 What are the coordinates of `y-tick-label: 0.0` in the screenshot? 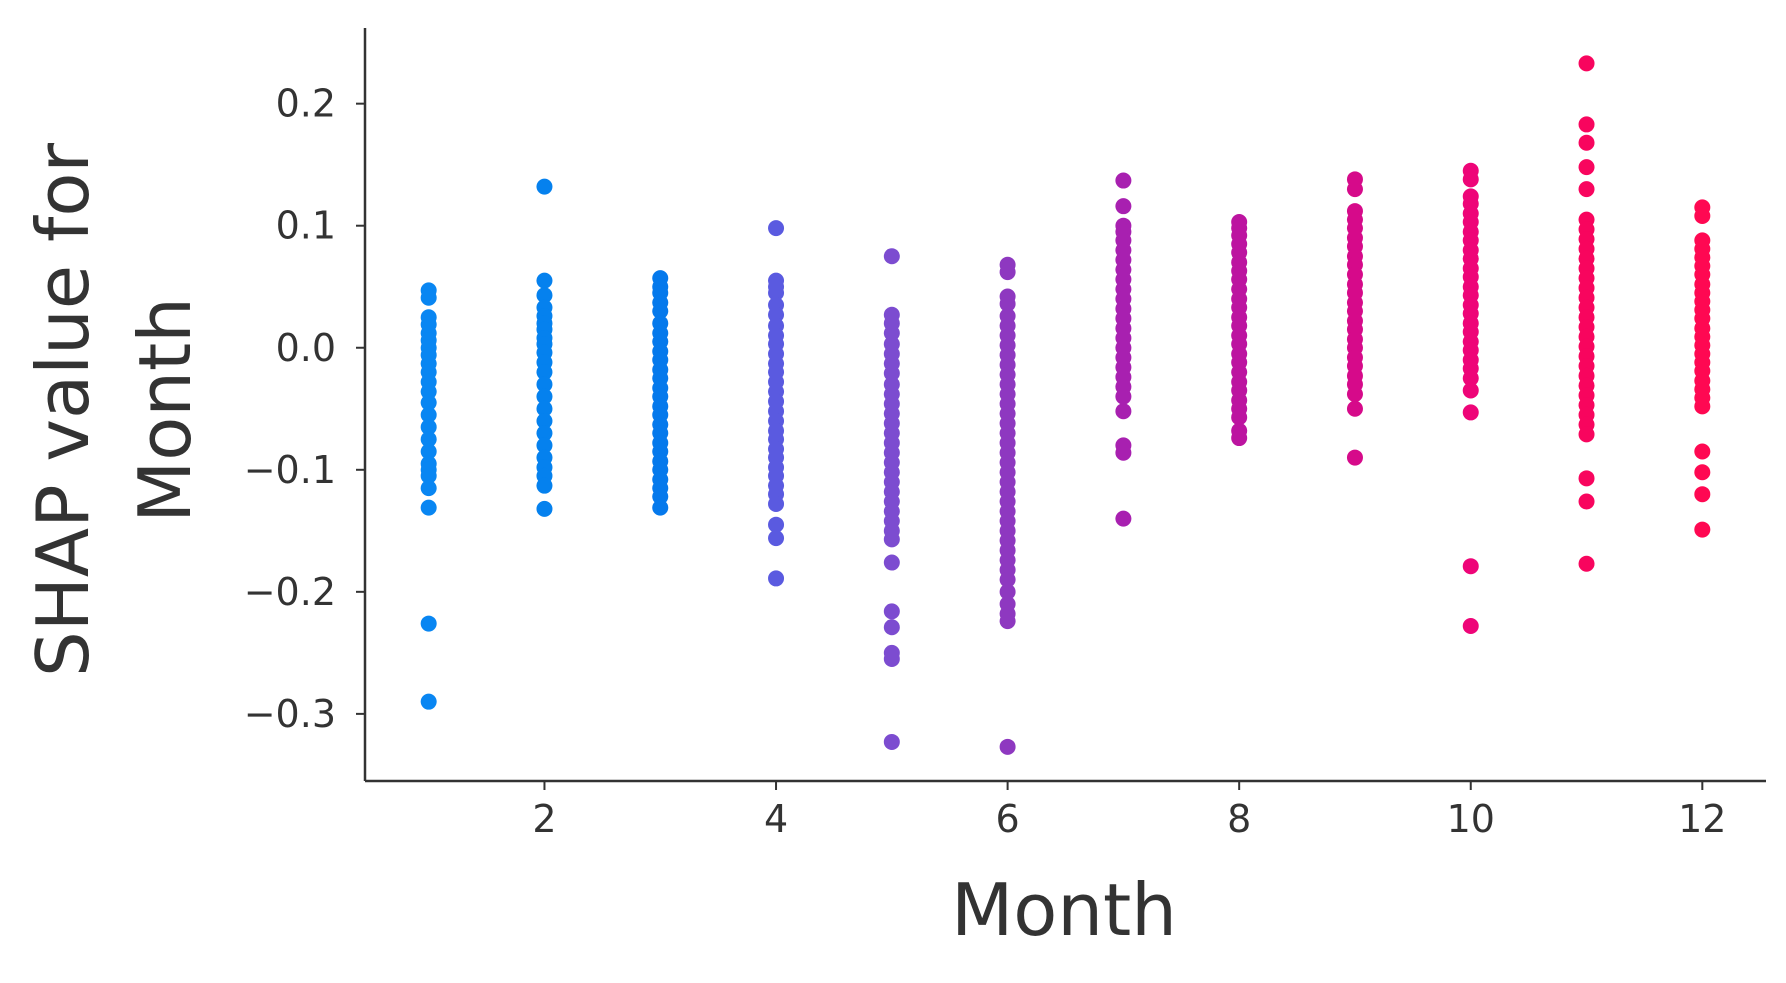 It's located at (306, 348).